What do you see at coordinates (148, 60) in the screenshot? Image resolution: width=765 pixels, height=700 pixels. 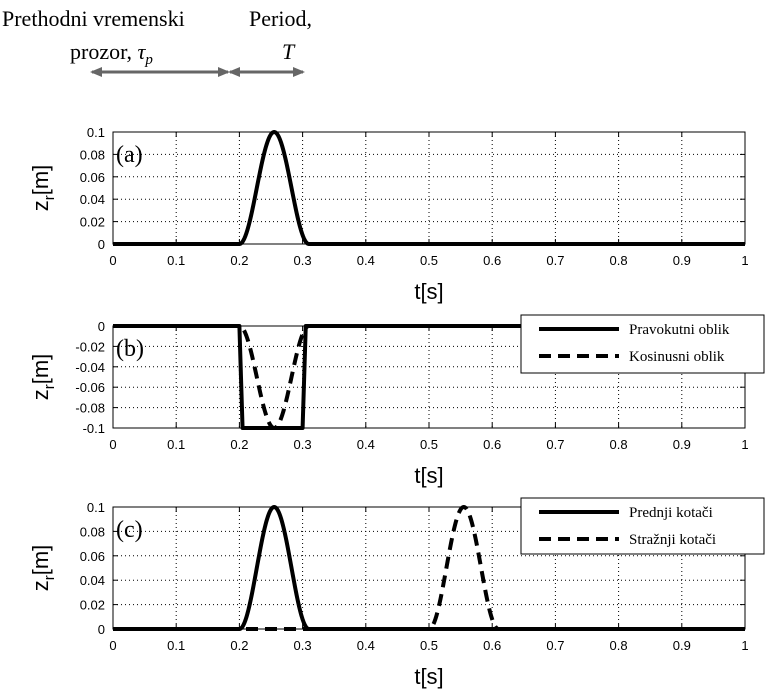 I see `tau-subscript: p` at bounding box center [148, 60].